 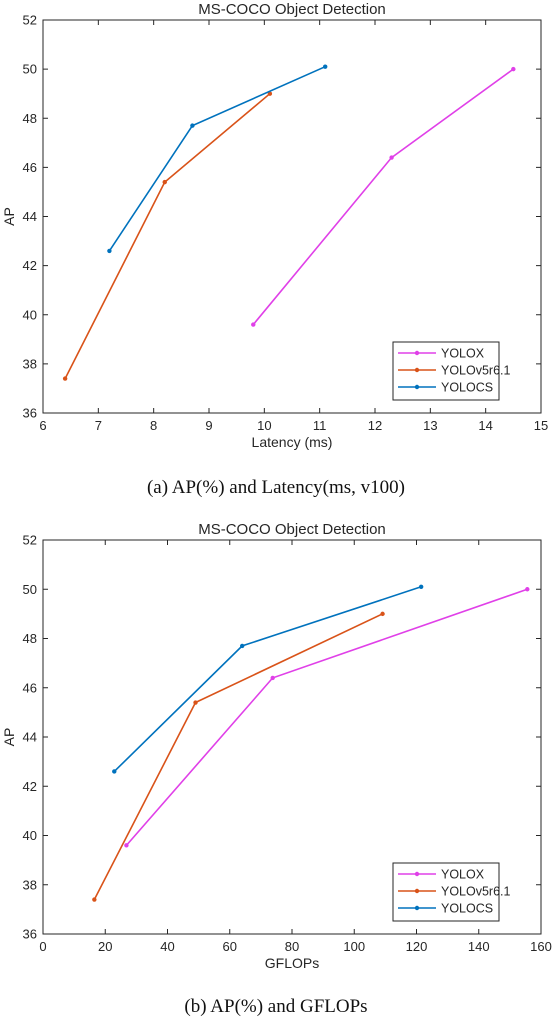 What do you see at coordinates (276, 1006) in the screenshot?
I see `caption-b: (b) AP(%) and GFLOPs` at bounding box center [276, 1006].